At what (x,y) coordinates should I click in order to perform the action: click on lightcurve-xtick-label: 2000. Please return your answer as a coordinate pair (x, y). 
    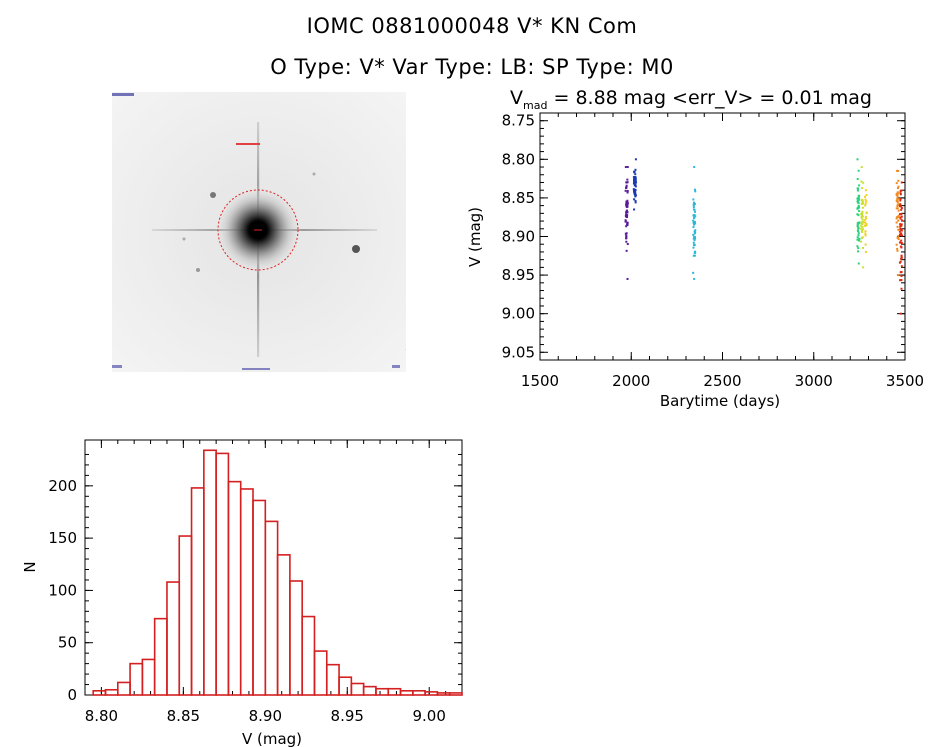
    Looking at the image, I should click on (631, 381).